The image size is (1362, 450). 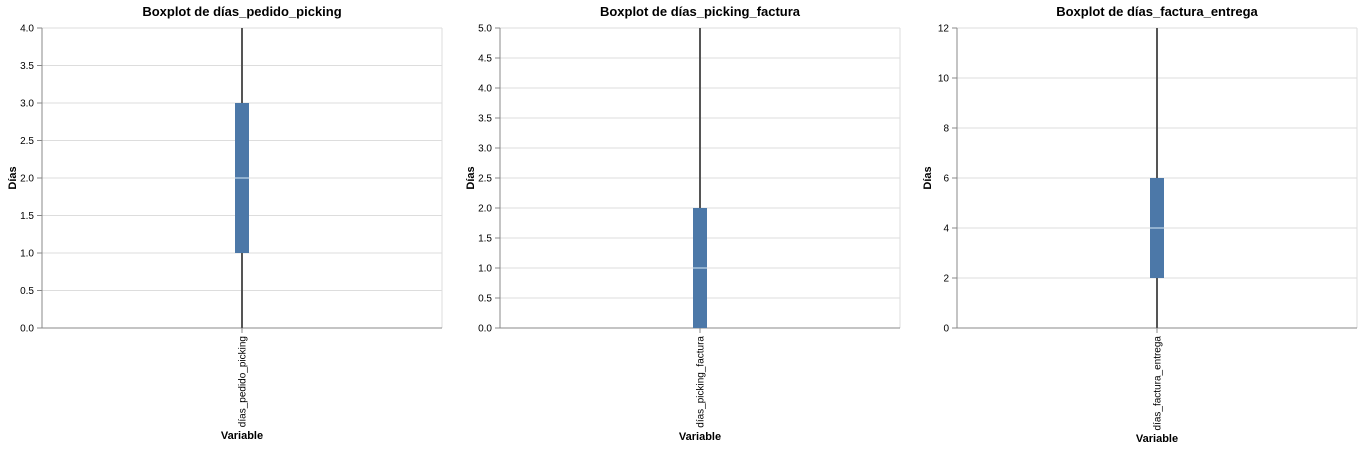 What do you see at coordinates (946, 129) in the screenshot?
I see `y-tick-label: 8` at bounding box center [946, 129].